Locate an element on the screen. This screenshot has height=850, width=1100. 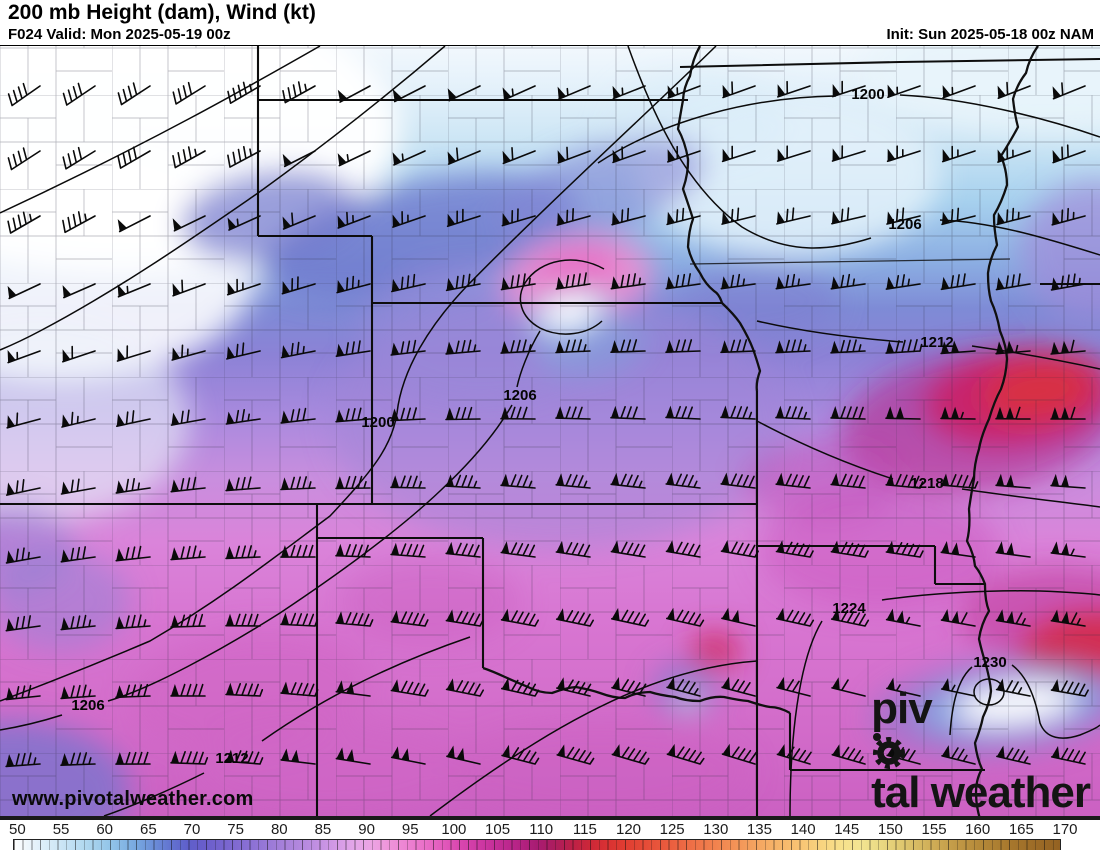
contour-label: 1200 is located at coordinates (867, 94).